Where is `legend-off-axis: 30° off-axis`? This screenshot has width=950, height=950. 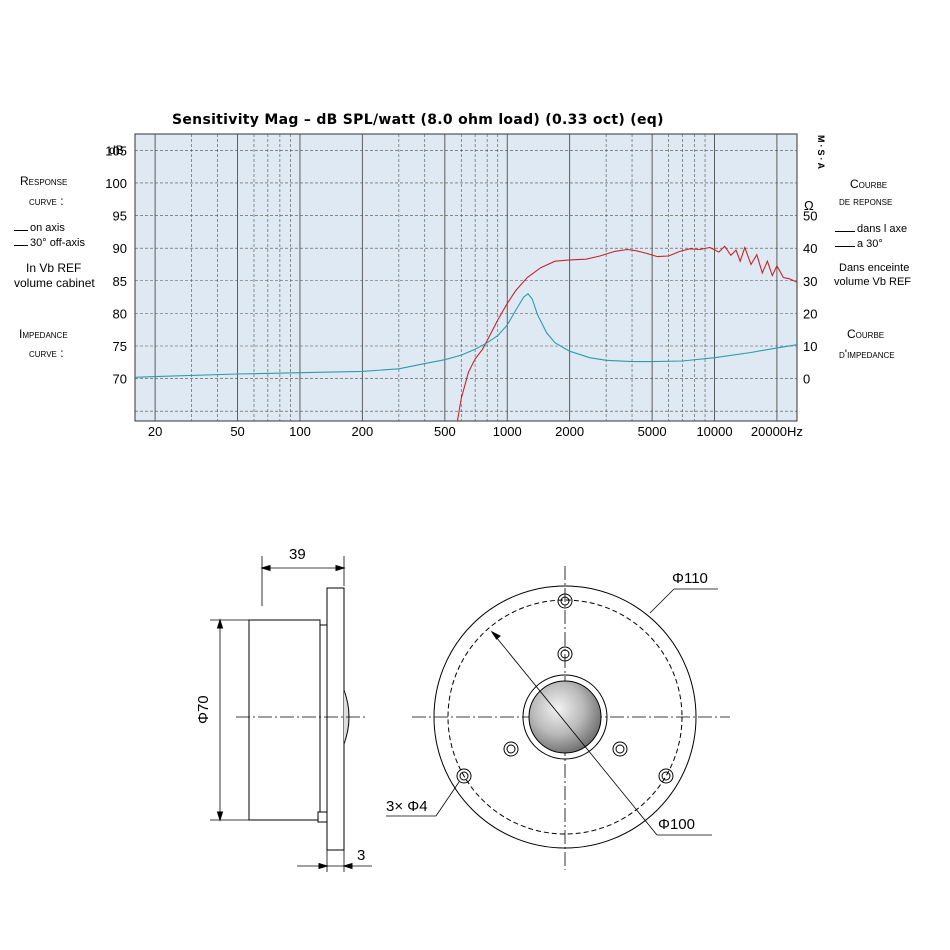 legend-off-axis: 30° off-axis is located at coordinates (49, 243).